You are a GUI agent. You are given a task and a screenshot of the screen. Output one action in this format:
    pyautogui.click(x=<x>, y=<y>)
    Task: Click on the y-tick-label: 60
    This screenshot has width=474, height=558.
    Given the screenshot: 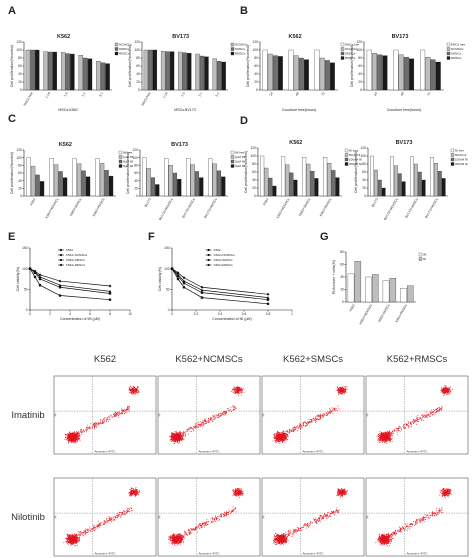 What is the action you would take?
    pyautogui.click(x=20, y=66)
    